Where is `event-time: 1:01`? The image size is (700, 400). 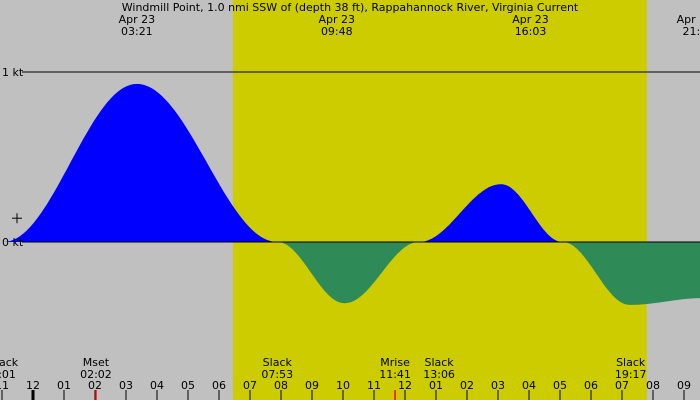
event-time: 1:01 is located at coordinates (8, 374).